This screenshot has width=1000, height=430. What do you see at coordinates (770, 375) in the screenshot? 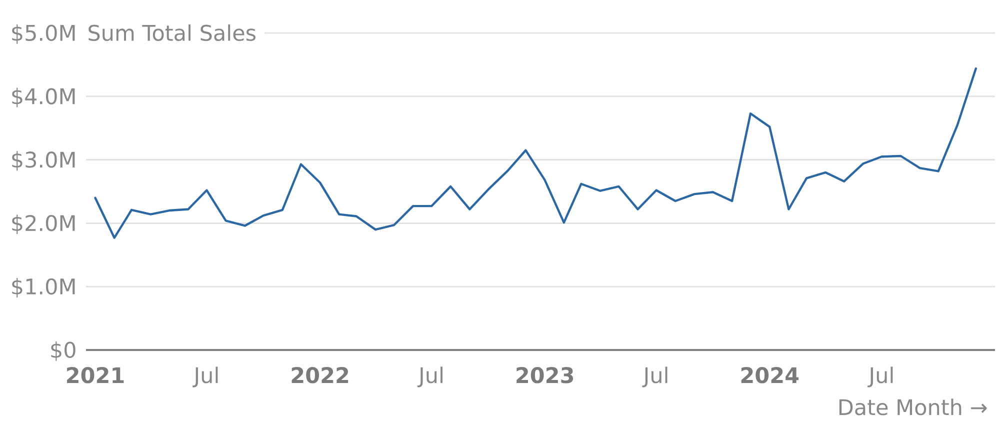
I see `x-tick-label: 2024` at bounding box center [770, 375].